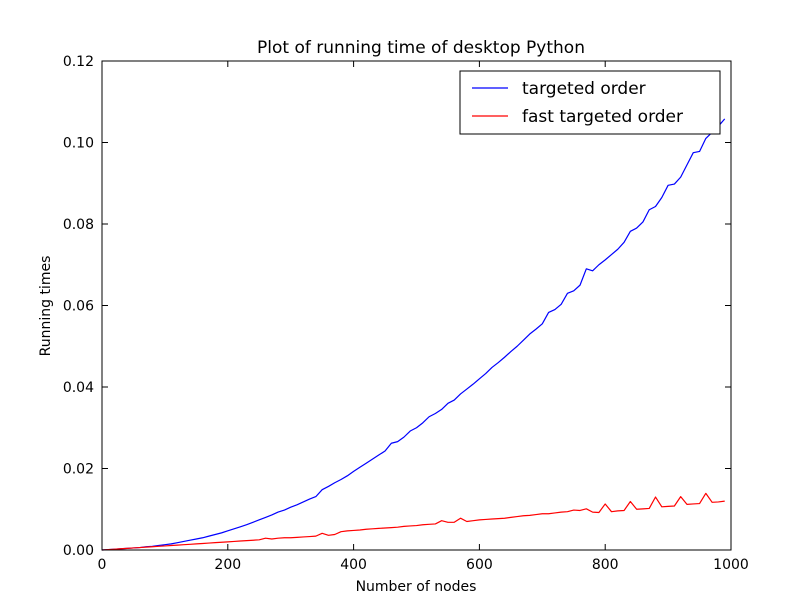 This screenshot has width=812, height=612. I want to click on y-tick-label: 0.08, so click(78, 225).